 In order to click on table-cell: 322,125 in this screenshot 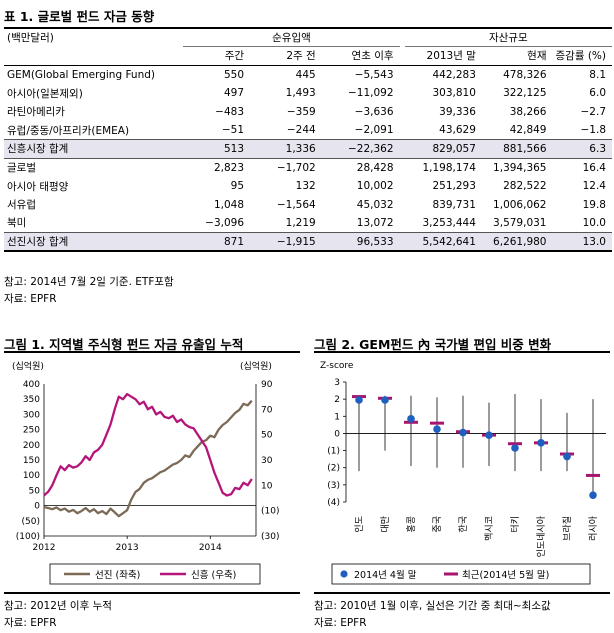, I will do `click(525, 93)`.